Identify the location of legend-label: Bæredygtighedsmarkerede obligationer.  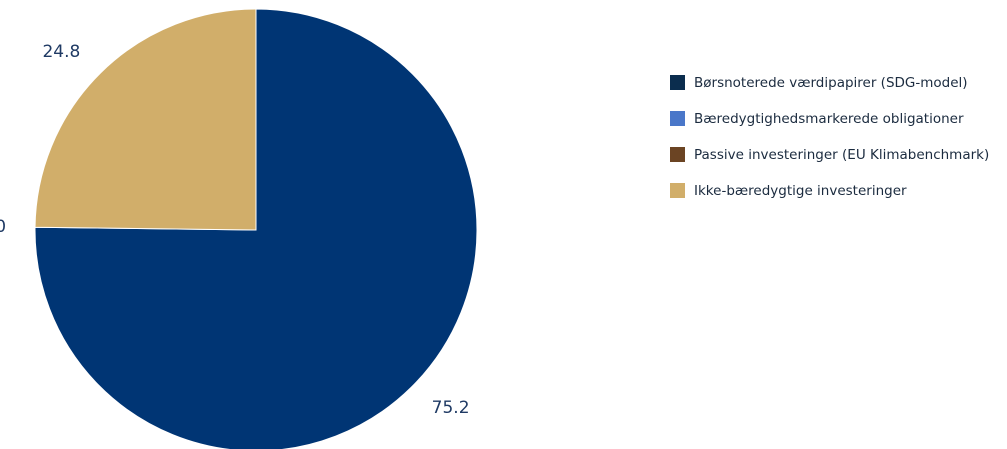
(829, 118).